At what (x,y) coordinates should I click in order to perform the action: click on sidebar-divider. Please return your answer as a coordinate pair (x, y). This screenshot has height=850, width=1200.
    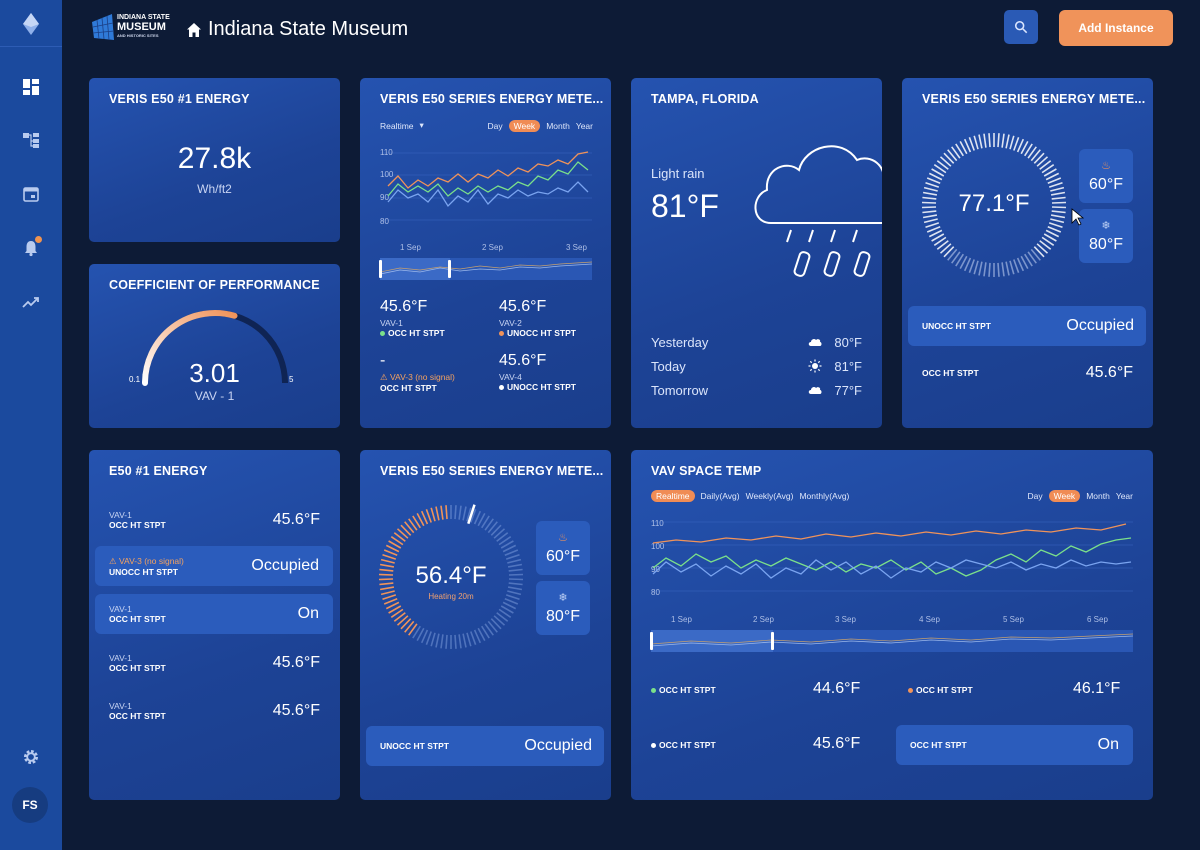
    Looking at the image, I should click on (31, 46).